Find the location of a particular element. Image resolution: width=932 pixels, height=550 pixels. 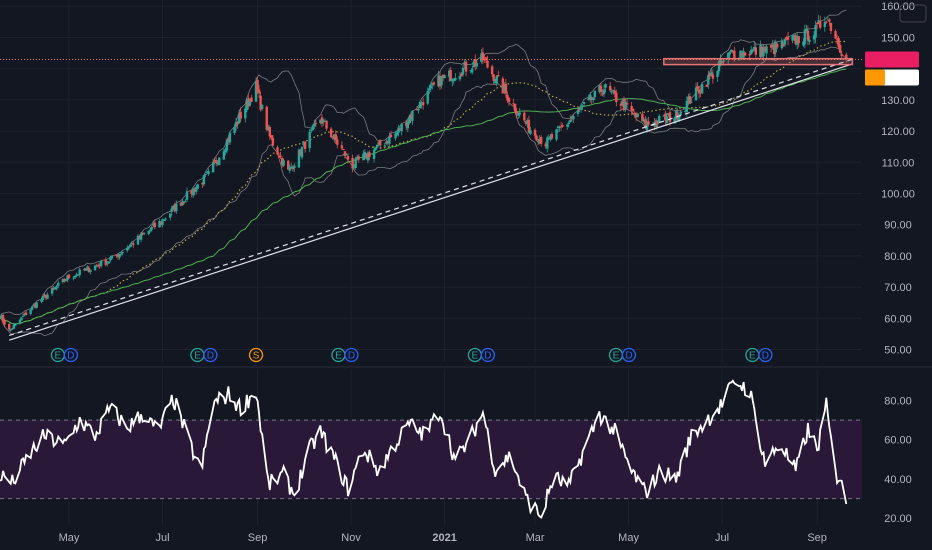

time-tick-label: Sep is located at coordinates (817, 538).